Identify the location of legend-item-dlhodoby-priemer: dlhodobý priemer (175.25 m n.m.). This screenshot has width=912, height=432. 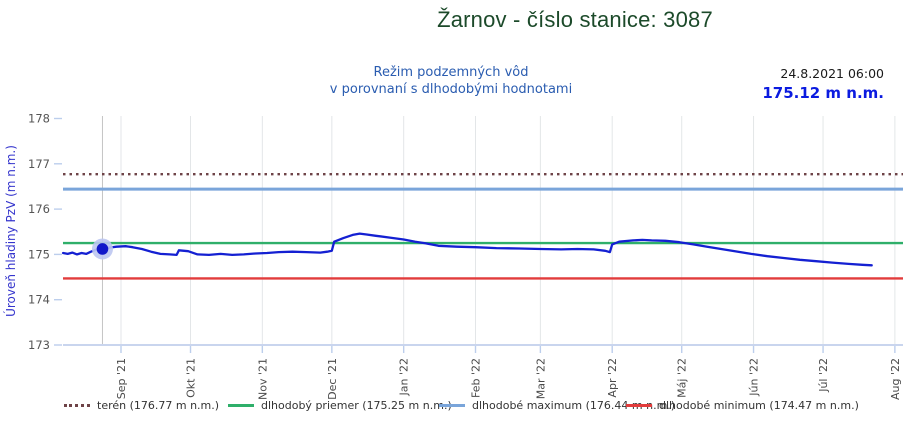
(340, 405).